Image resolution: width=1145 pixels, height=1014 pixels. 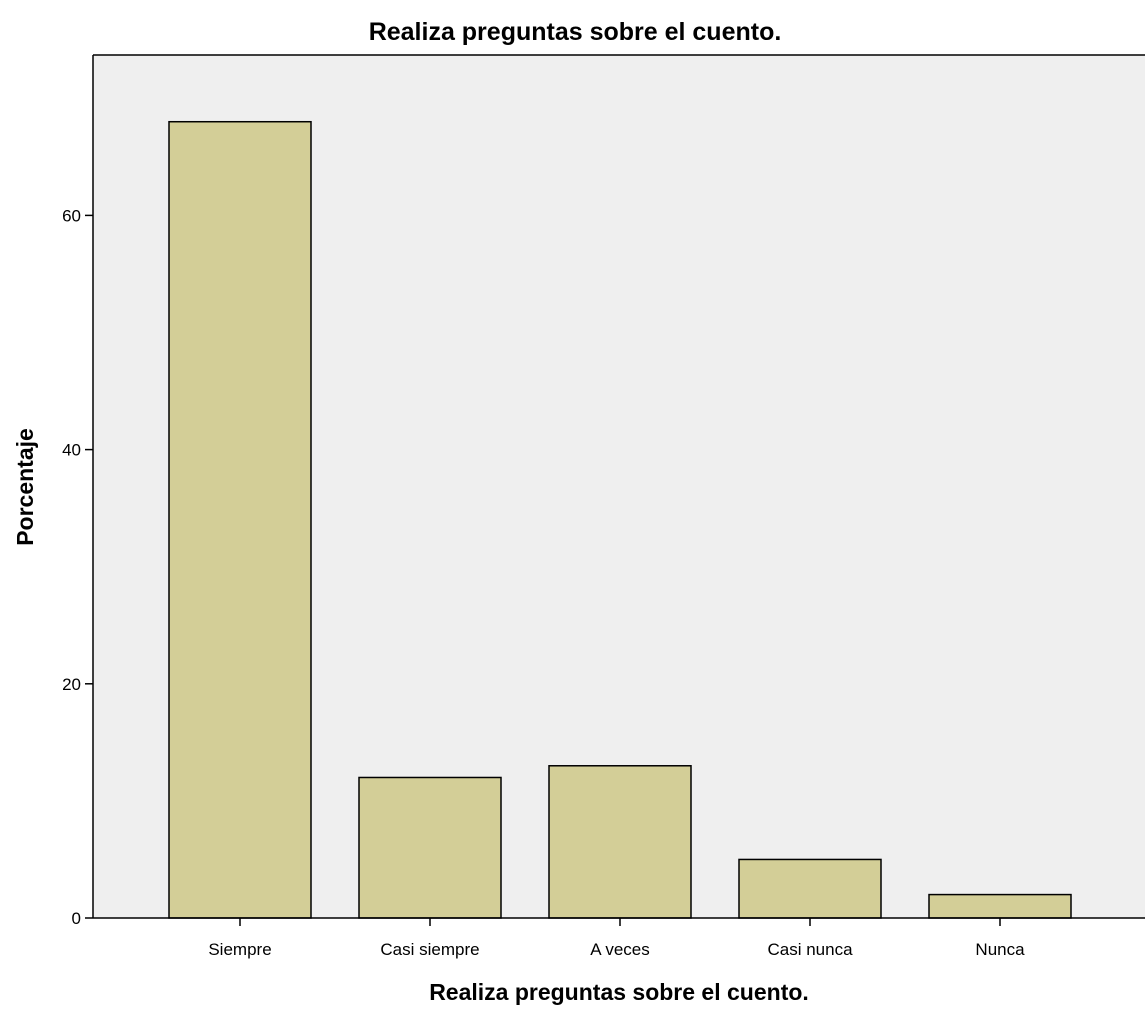 What do you see at coordinates (620, 842) in the screenshot?
I see `bar-a-veces` at bounding box center [620, 842].